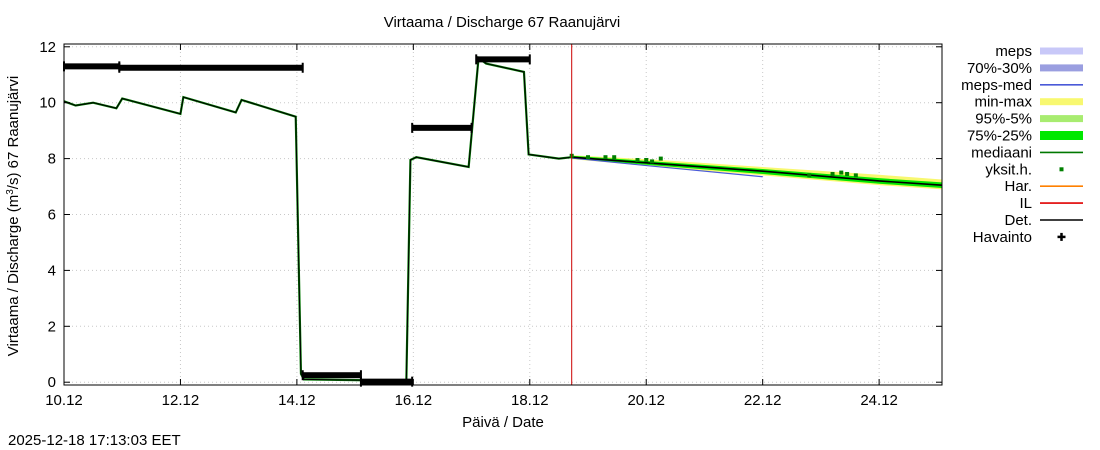  I want to click on x-tick-label: 22.12, so click(763, 400).